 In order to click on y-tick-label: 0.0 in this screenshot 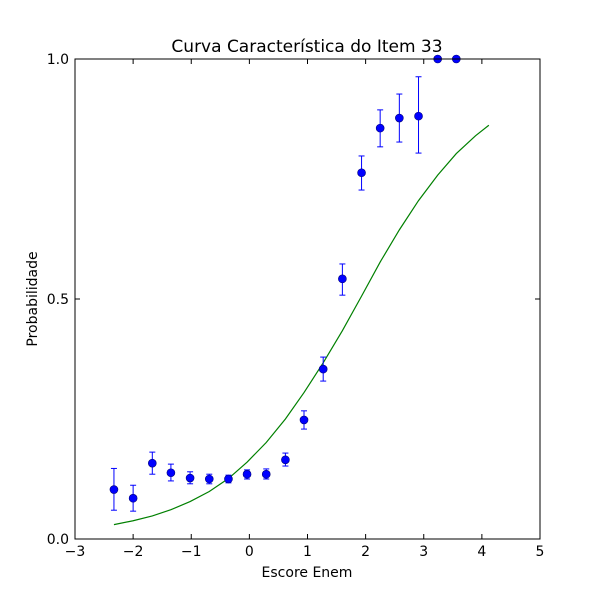, I will do `click(58, 540)`.